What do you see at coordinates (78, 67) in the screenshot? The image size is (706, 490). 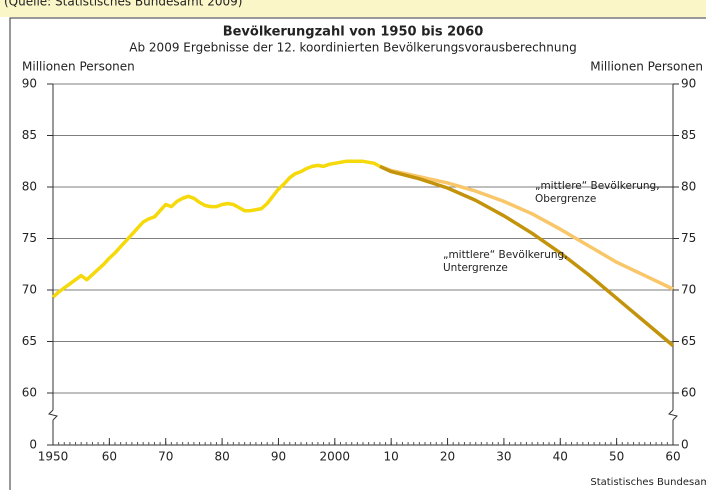 I see `y-axis-label: Millionen Personen` at bounding box center [78, 67].